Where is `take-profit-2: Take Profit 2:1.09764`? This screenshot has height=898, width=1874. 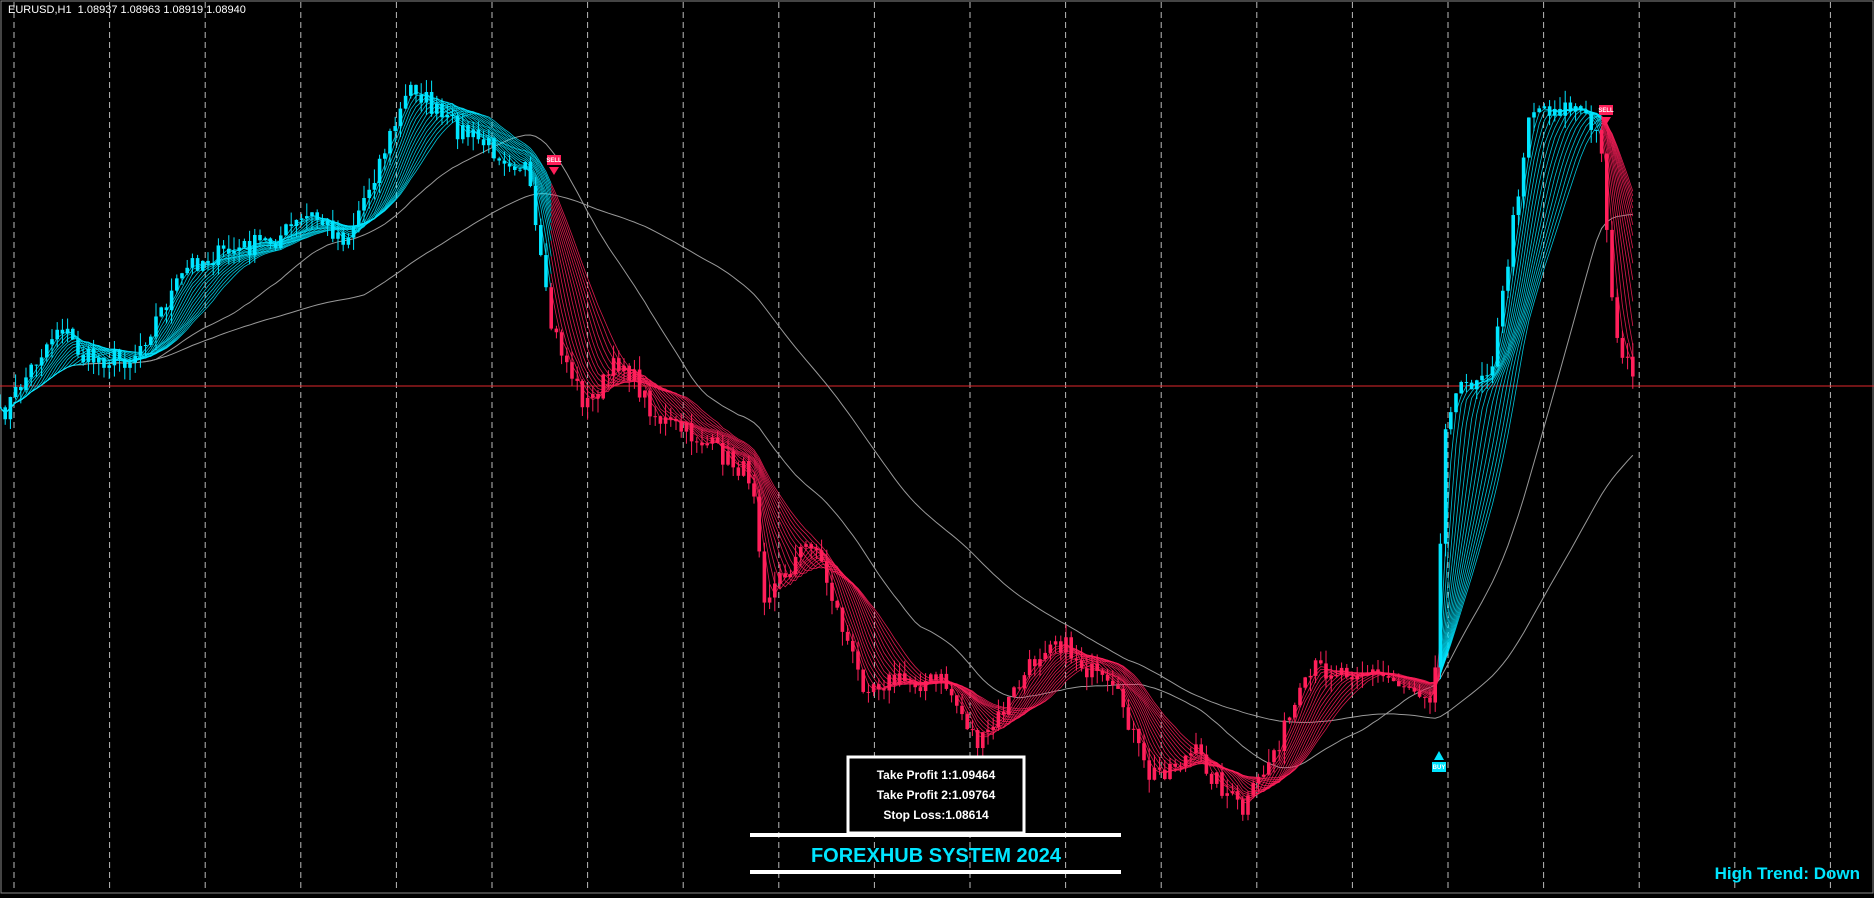
take-profit-2: Take Profit 2:1.09764 is located at coordinates (936, 795).